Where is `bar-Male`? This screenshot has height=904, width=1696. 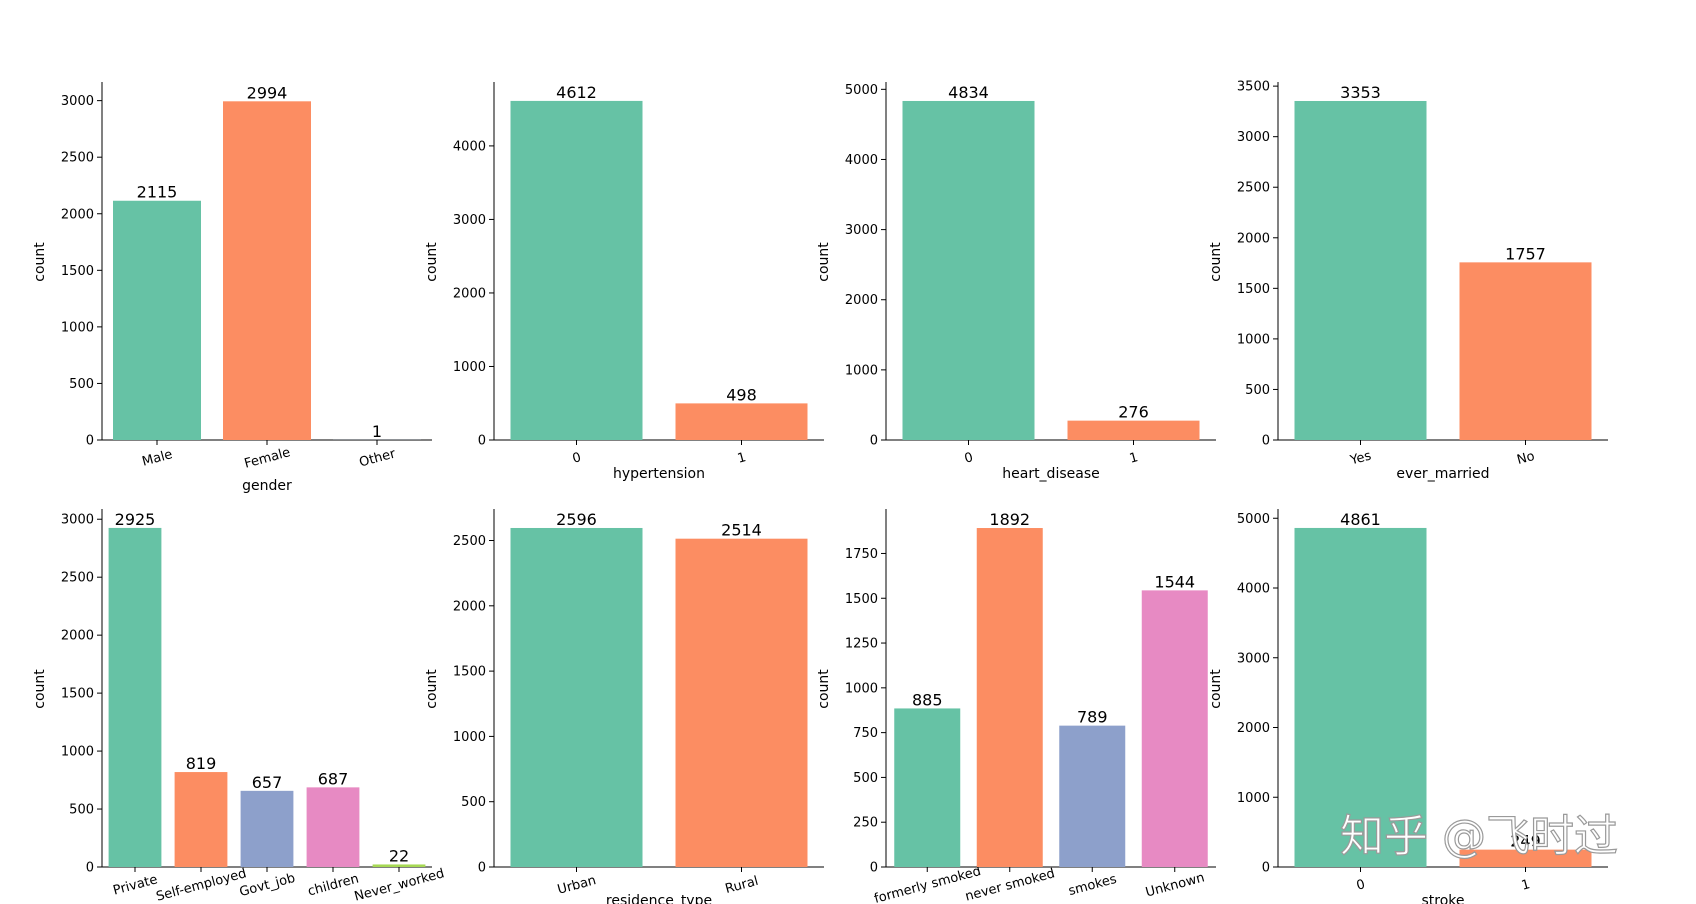
bar-Male is located at coordinates (157, 320).